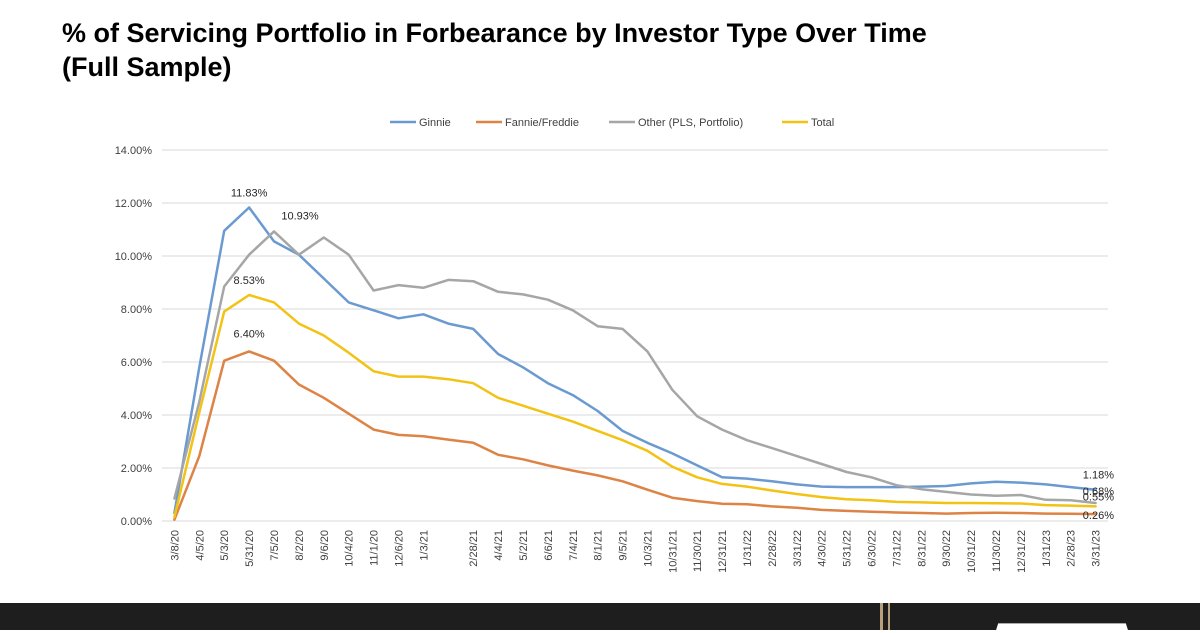 This screenshot has width=1200, height=633. Describe the element at coordinates (400, 548) in the screenshot. I see `x-tick-label: 12/6/20` at that location.